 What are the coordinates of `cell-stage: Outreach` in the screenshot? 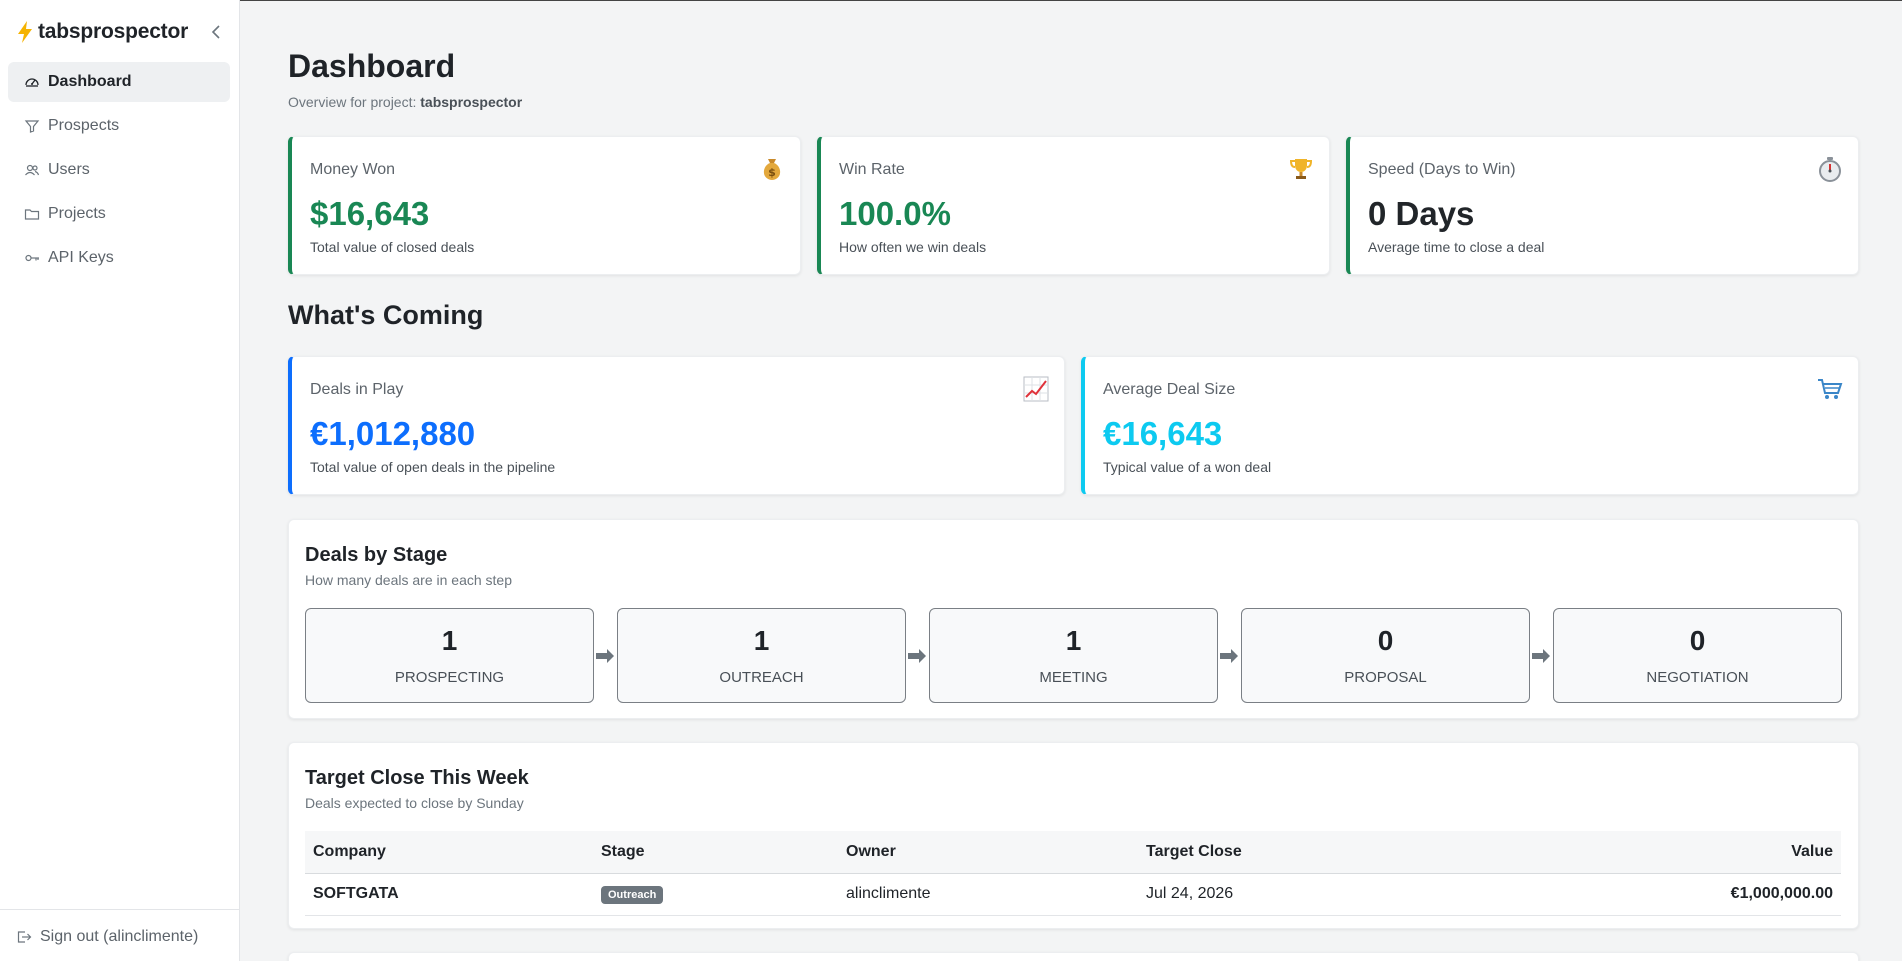 It's located at (715, 894).